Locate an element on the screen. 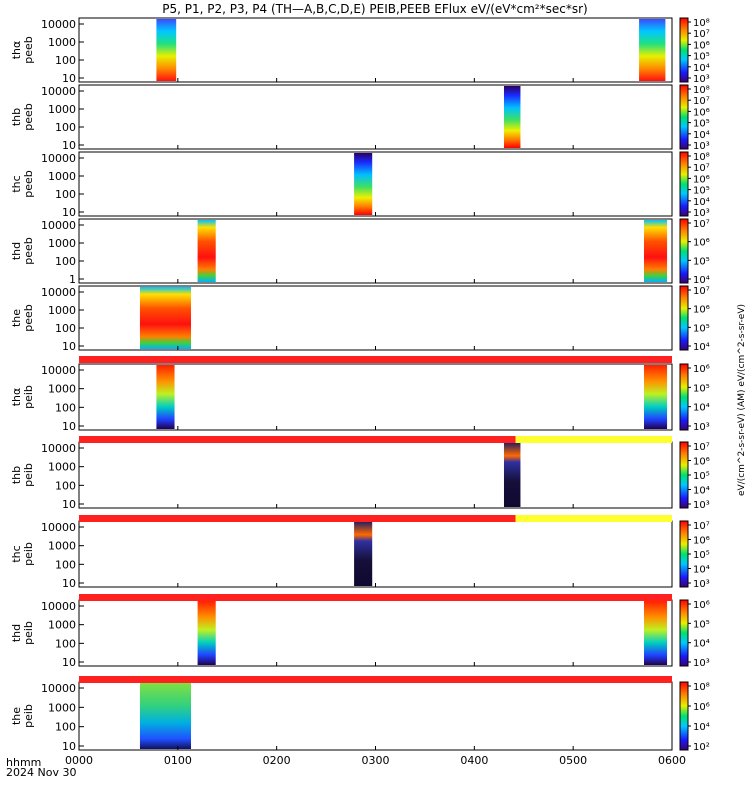 The height and width of the screenshot is (804, 750). y-axis-label: thα is located at coordinates (16, 397).